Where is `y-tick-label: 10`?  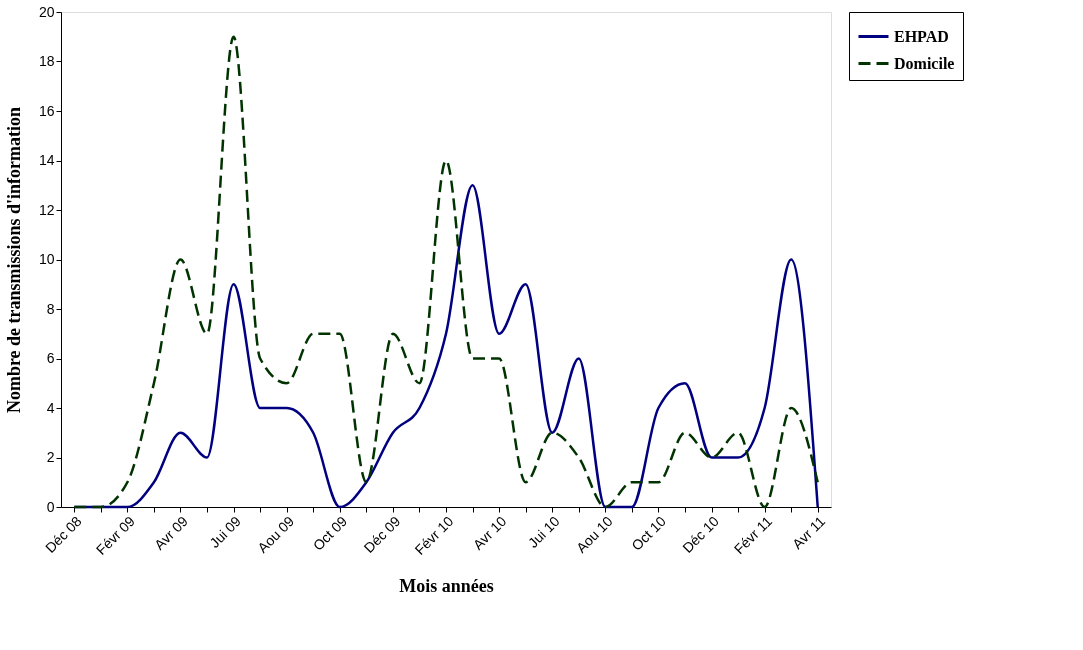
y-tick-label: 10 is located at coordinates (46, 259).